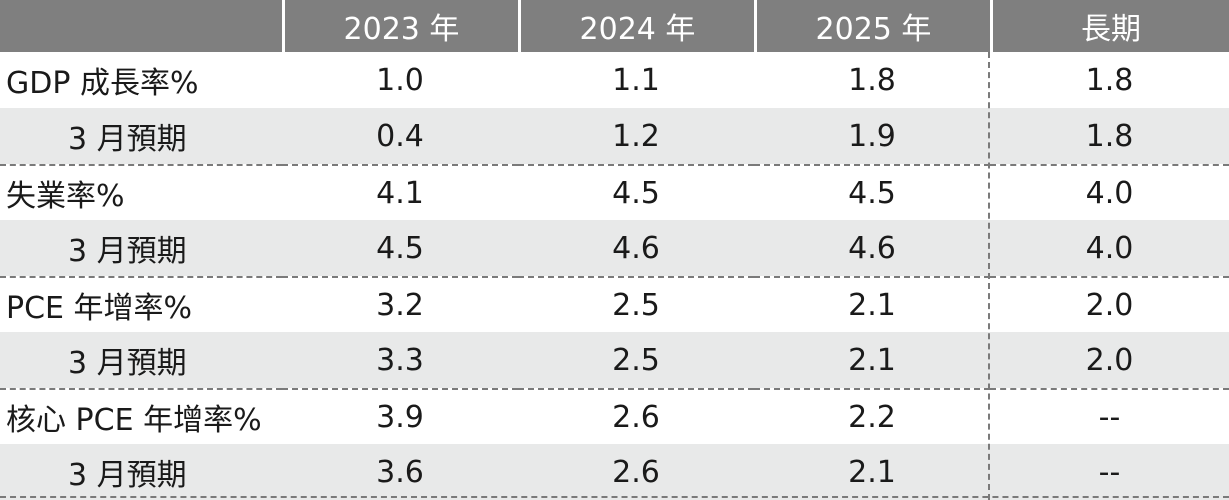  Describe the element at coordinates (1109, 472) in the screenshot. I see `cell-core-pce-march-longer-run: --` at that location.